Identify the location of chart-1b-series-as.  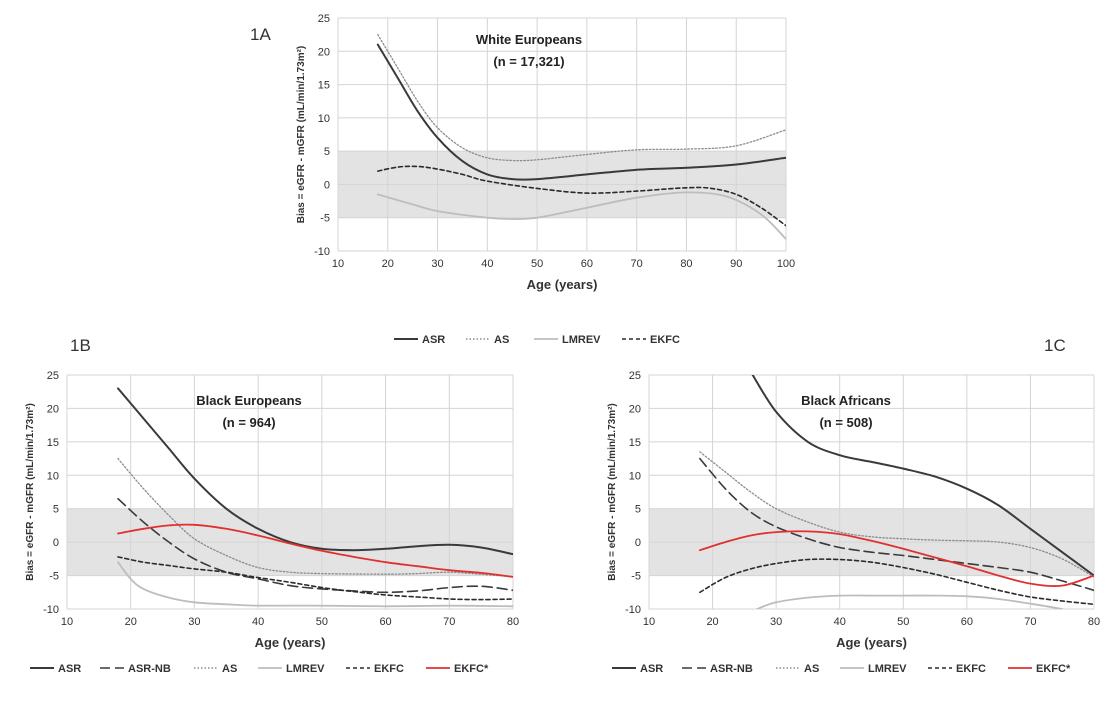
(315, 517).